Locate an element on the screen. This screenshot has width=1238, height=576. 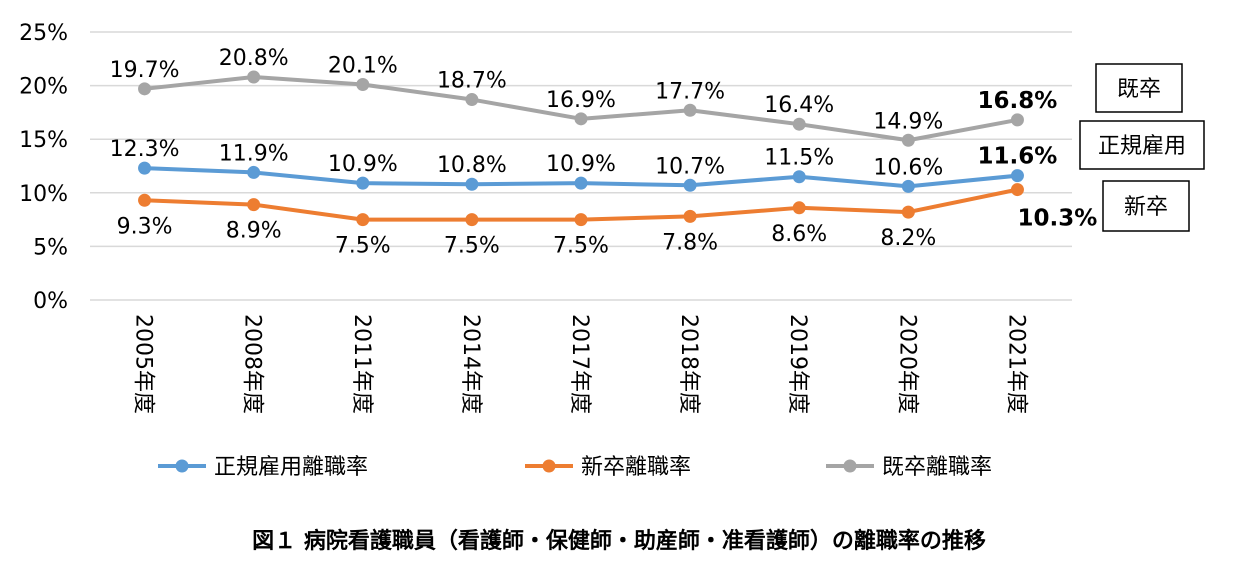
x-tick-label: 2017年度 is located at coordinates (579, 364).